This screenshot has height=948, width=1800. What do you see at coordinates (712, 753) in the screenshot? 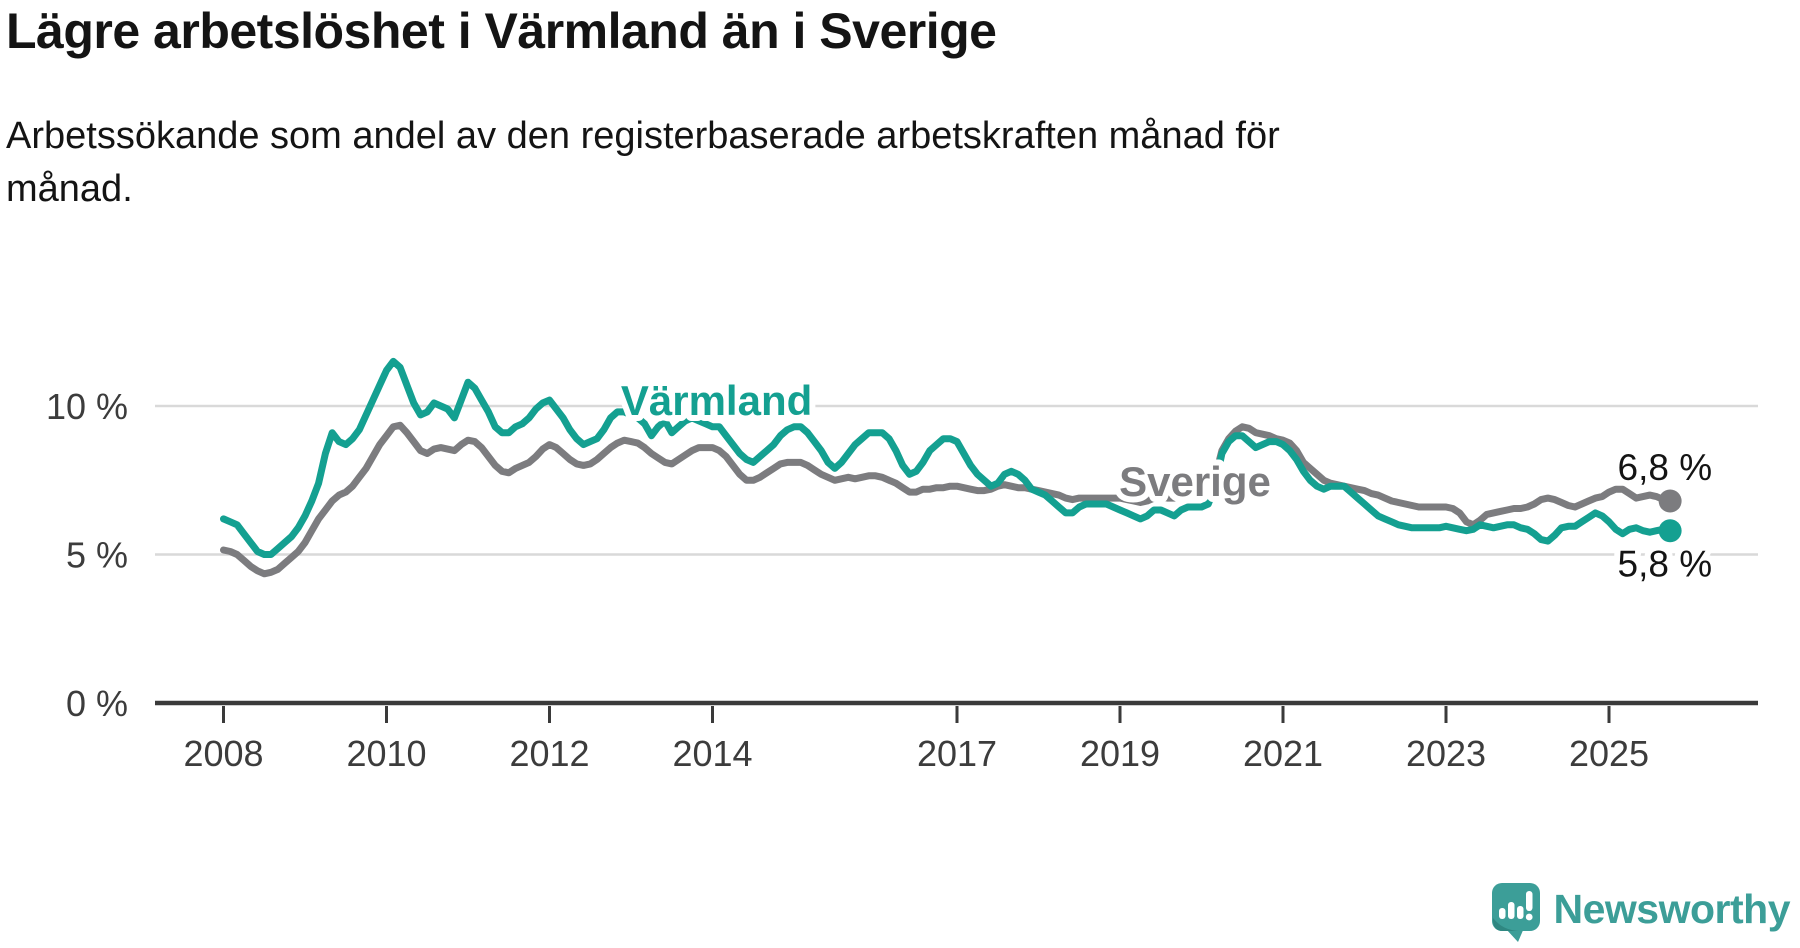
I see `x-tick-label-2014: 2014` at bounding box center [712, 753].